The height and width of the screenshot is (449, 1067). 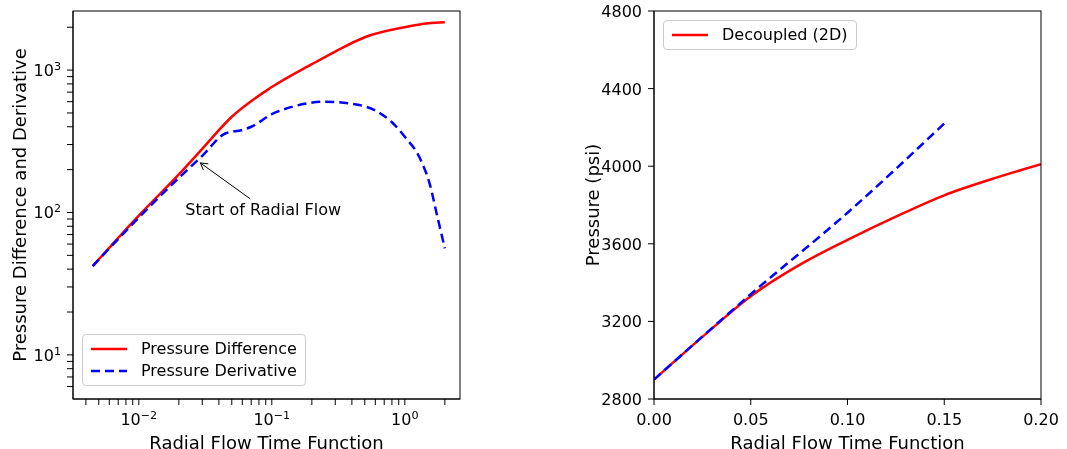 What do you see at coordinates (750, 419) in the screenshot?
I see `x-tick-label: 0.05` at bounding box center [750, 419].